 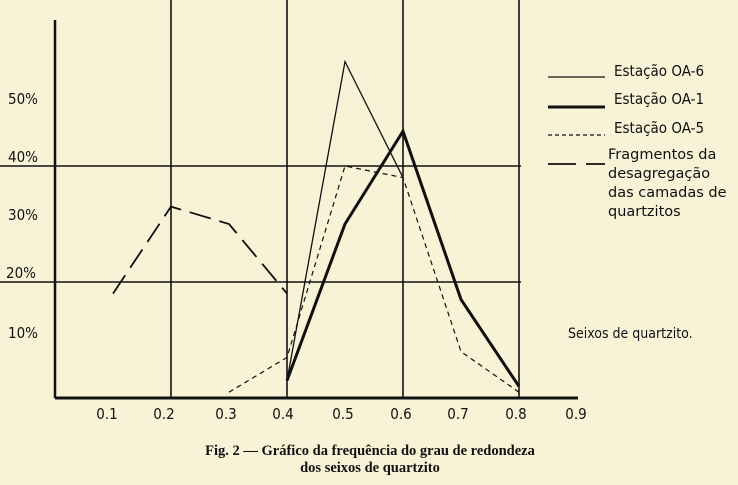 I want to click on x-tick: 0.6, so click(x=400, y=414).